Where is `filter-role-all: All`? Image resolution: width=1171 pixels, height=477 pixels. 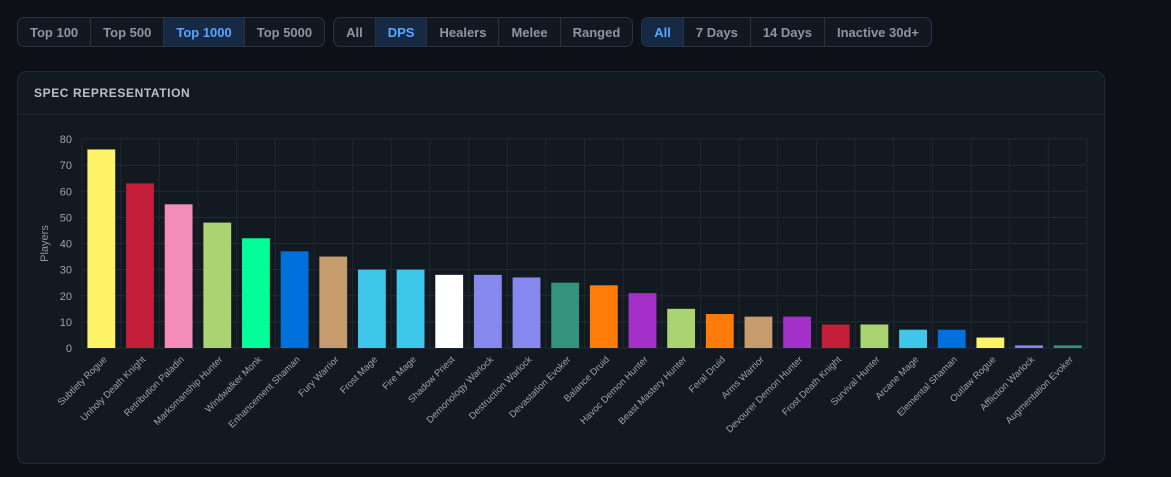
filter-role-all: All is located at coordinates (355, 32).